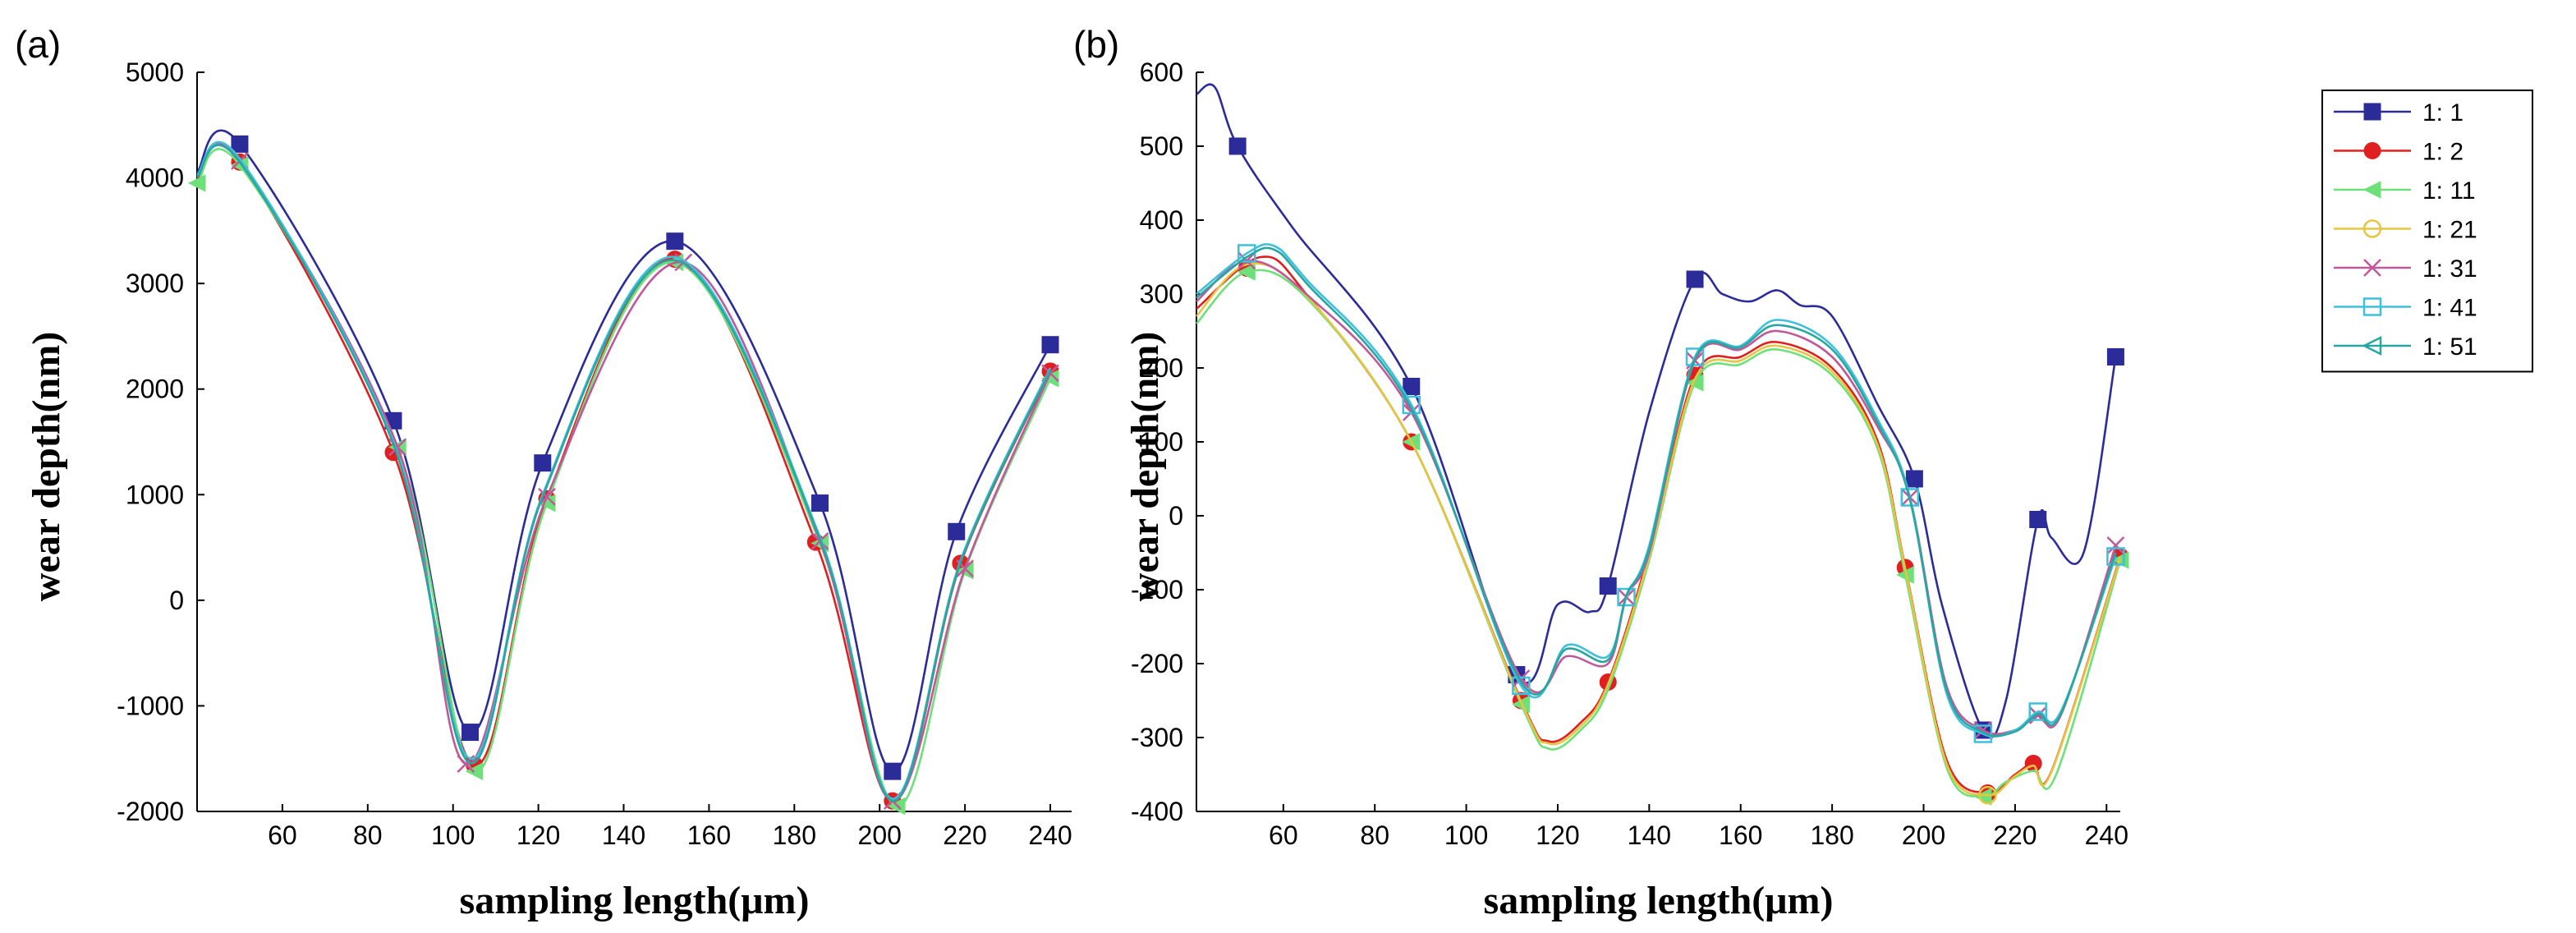 Image resolution: width=2576 pixels, height=933 pixels. What do you see at coordinates (1374, 835) in the screenshot?
I see `panel-b-x-tick-label: 80` at bounding box center [1374, 835].